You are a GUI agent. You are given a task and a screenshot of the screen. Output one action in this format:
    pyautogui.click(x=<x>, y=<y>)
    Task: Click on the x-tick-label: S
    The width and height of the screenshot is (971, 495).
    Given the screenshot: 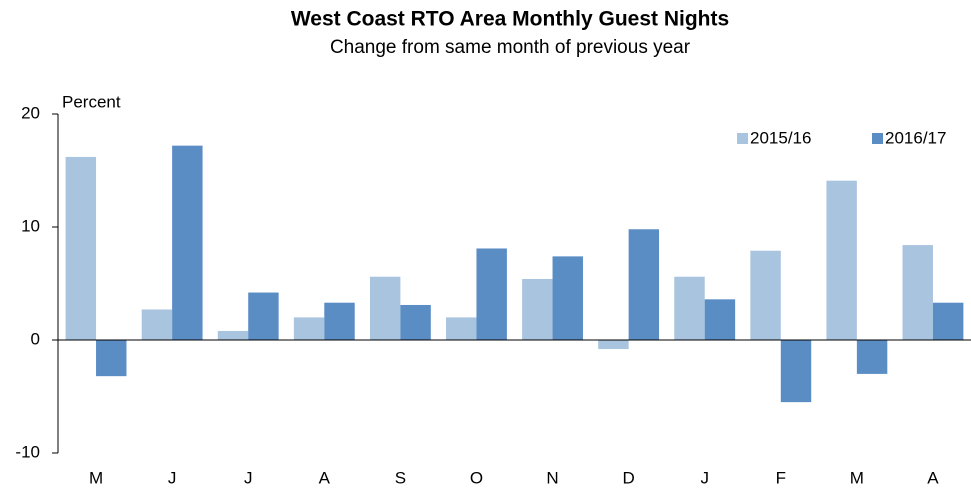 What is the action you would take?
    pyautogui.click(x=400, y=477)
    